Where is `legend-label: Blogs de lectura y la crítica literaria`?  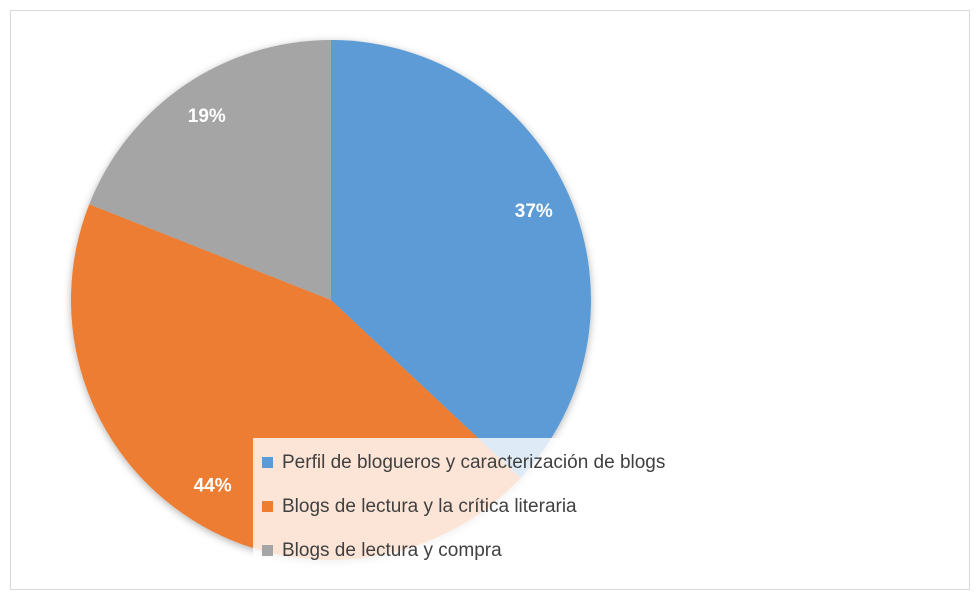 legend-label: Blogs de lectura y la crítica literaria is located at coordinates (429, 506).